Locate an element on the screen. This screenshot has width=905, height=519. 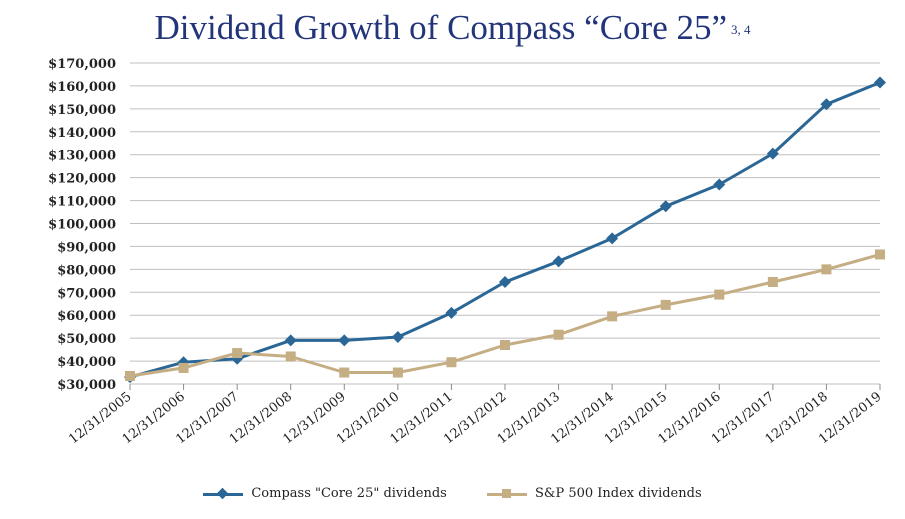
y-tick-label: $170,000 is located at coordinates (82, 64).